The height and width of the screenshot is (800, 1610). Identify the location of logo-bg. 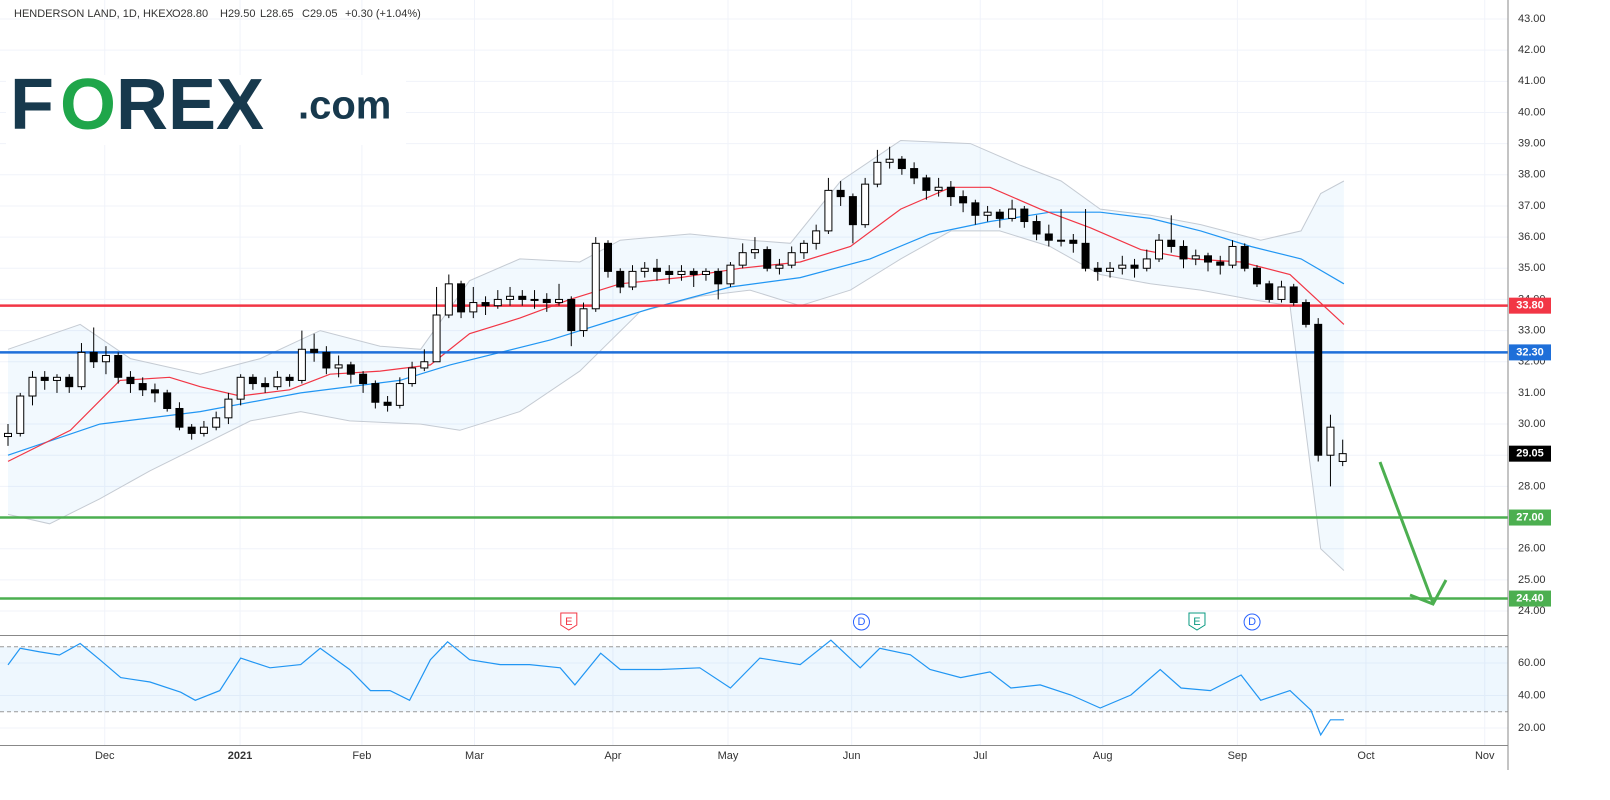
(206, 110).